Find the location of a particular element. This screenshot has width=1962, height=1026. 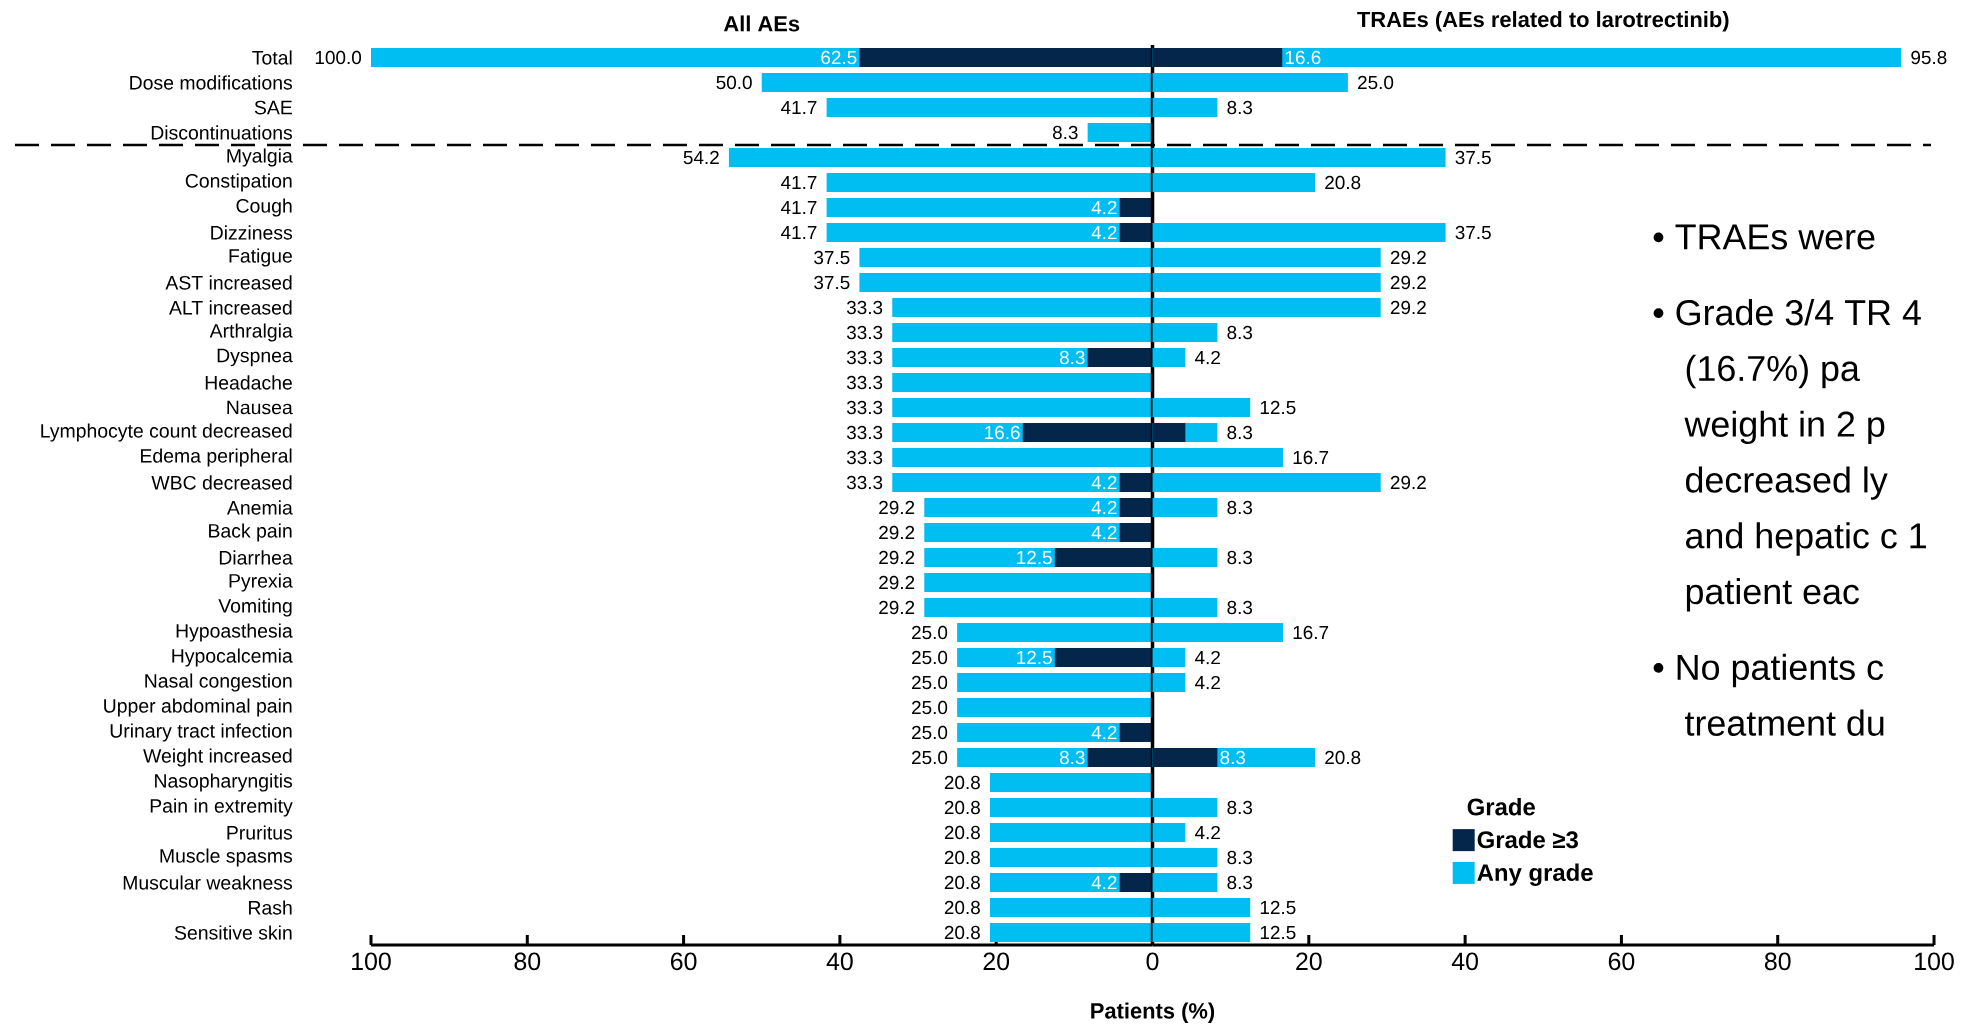

y-tick-label: WBC decreased is located at coordinates (221, 482).